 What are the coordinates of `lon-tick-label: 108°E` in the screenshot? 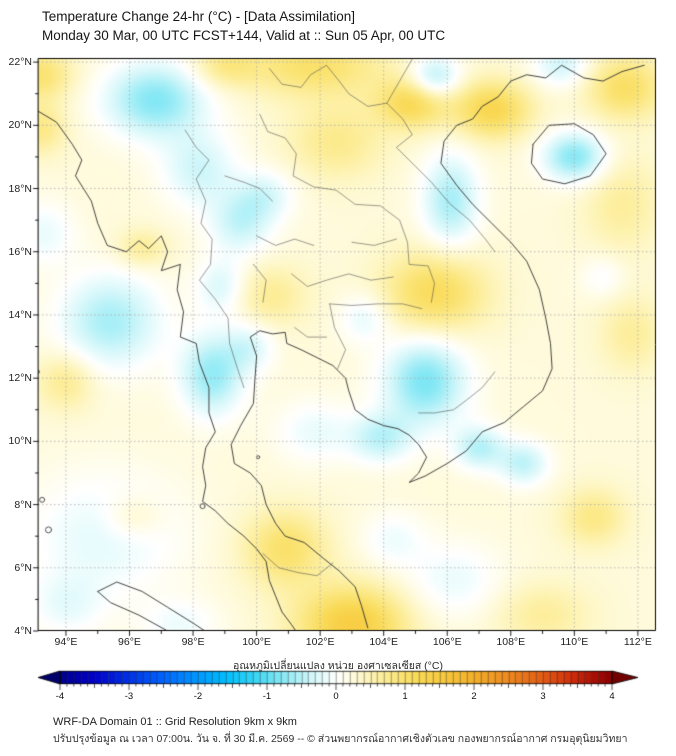 It's located at (511, 642).